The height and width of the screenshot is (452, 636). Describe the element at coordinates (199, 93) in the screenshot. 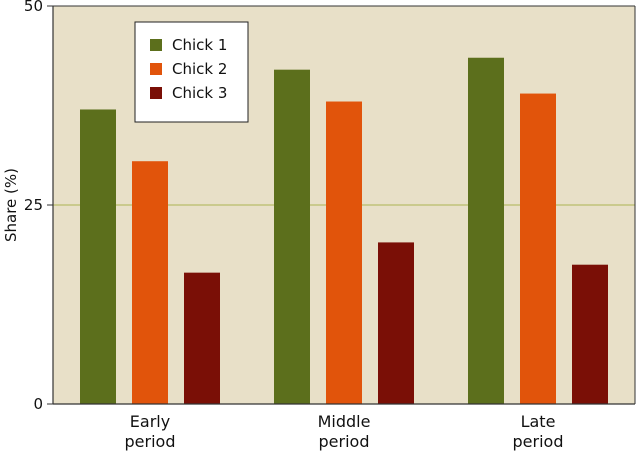

I see `legend-label: Chick 3` at that location.